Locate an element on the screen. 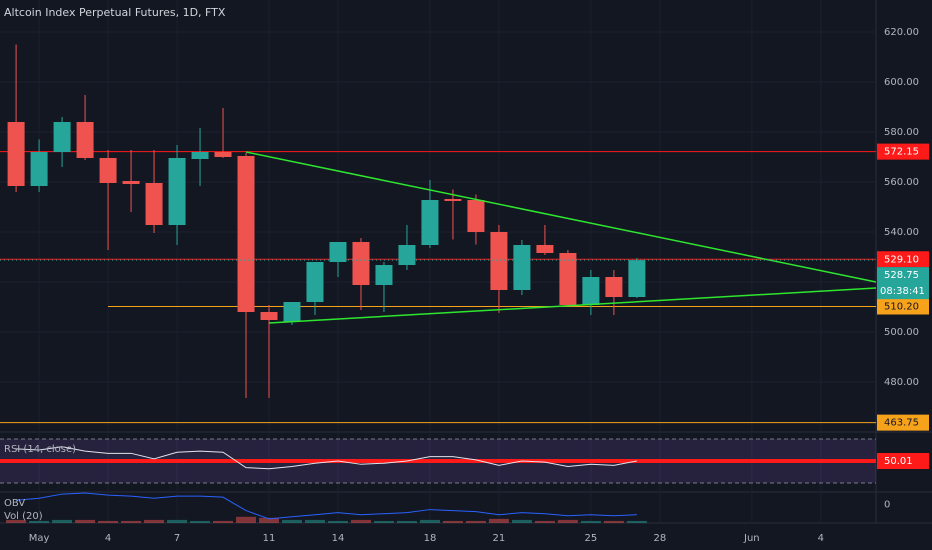 This screenshot has height=550, width=932. obv-line is located at coordinates (326, 506).